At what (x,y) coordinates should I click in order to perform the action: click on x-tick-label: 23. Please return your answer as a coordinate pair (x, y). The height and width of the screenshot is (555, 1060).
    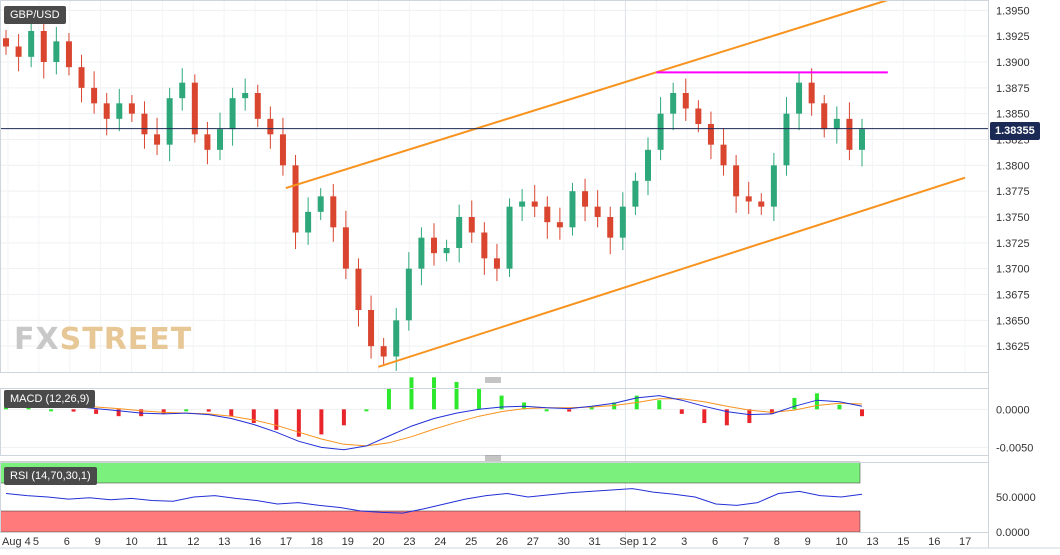
    Looking at the image, I should click on (409, 542).